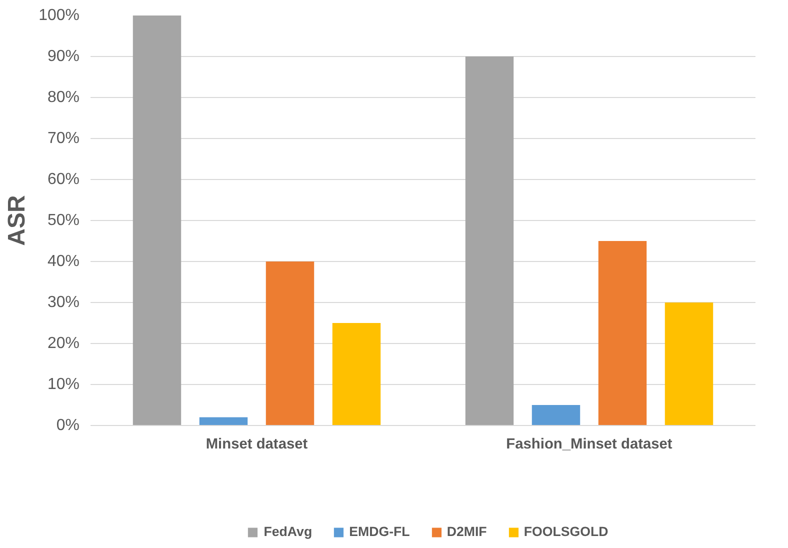  Describe the element at coordinates (63, 179) in the screenshot. I see `y-tick-label: 60%` at that location.